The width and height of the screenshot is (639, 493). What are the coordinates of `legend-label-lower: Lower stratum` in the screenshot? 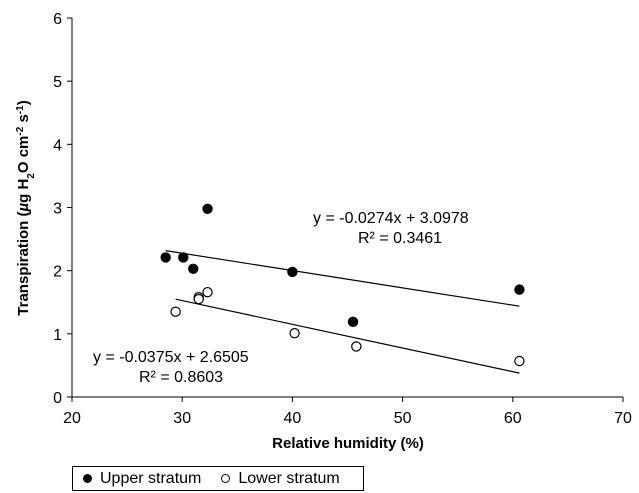 It's located at (289, 478).